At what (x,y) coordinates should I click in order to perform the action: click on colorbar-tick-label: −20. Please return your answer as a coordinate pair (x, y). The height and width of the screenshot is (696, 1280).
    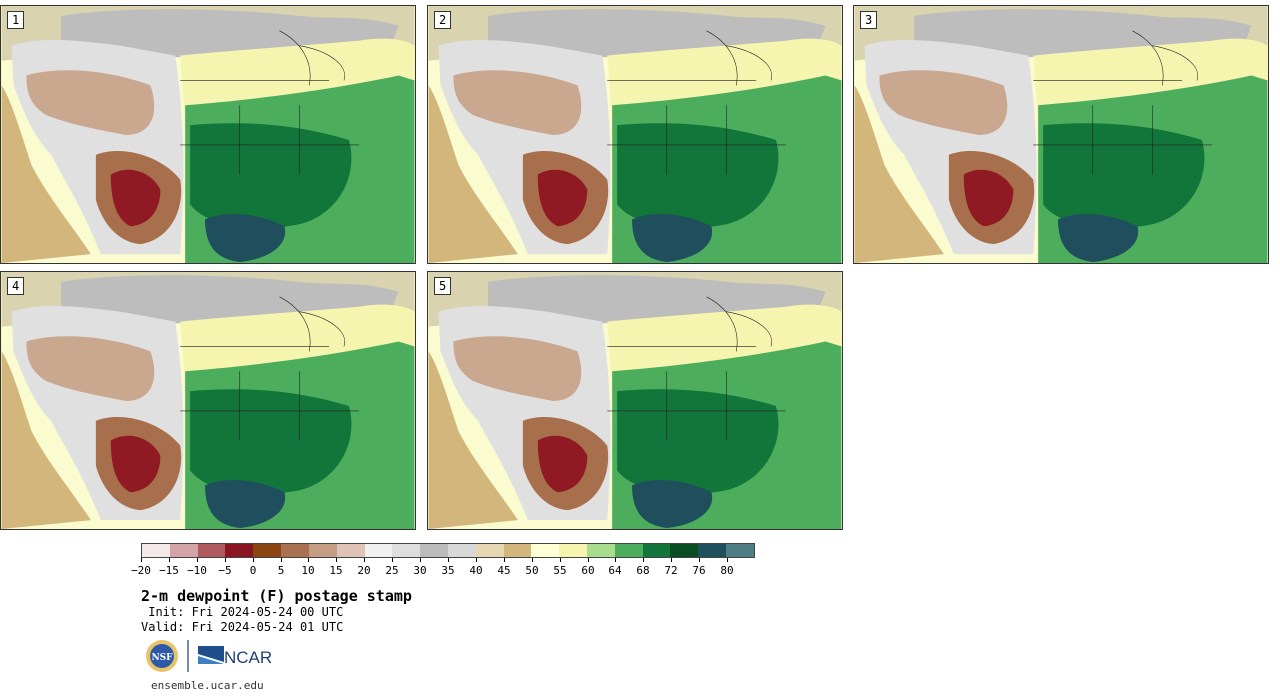
    Looking at the image, I should click on (141, 570).